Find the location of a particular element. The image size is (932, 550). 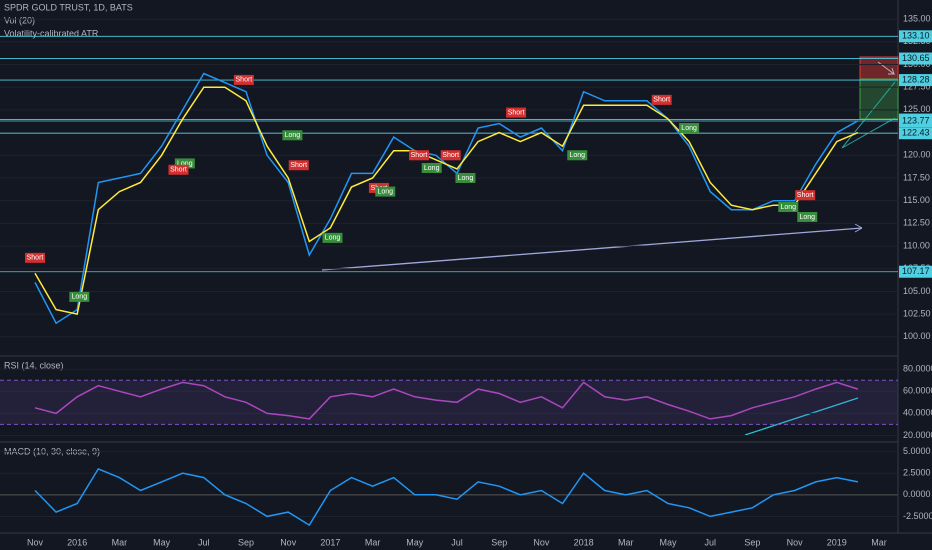

legend-entry: Volatility-calibrated ATR is located at coordinates (51, 33).